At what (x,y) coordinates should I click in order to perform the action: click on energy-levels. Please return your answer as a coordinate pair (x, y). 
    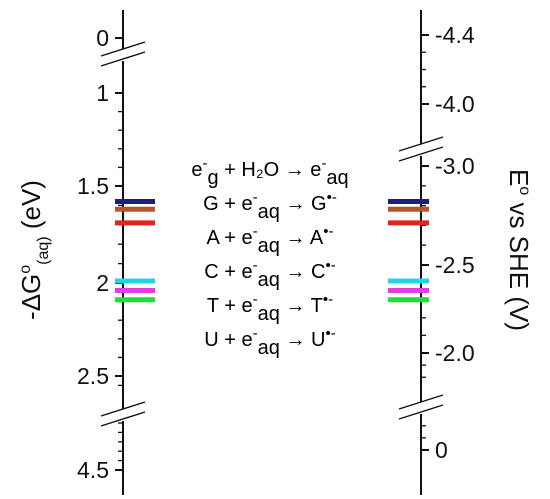
    Looking at the image, I should click on (272, 251).